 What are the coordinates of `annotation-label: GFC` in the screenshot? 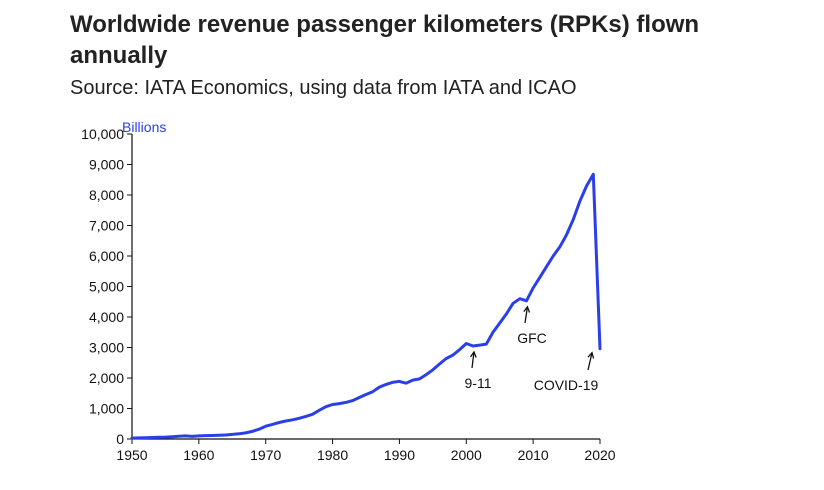 It's located at (532, 338).